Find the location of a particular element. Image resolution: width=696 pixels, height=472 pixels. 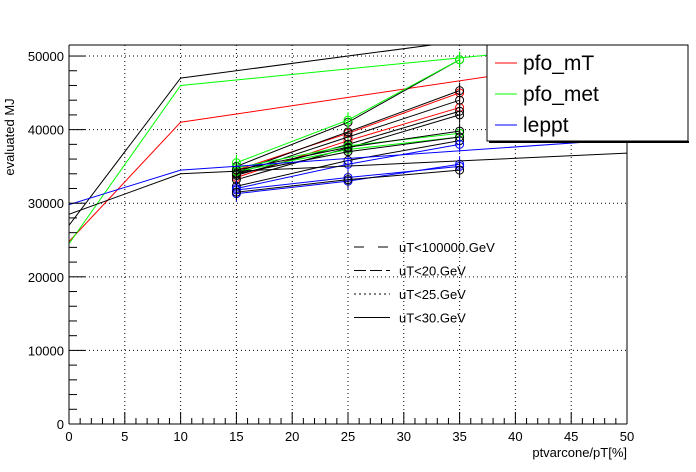

y-tick-label: 50000 is located at coordinates (46, 56).